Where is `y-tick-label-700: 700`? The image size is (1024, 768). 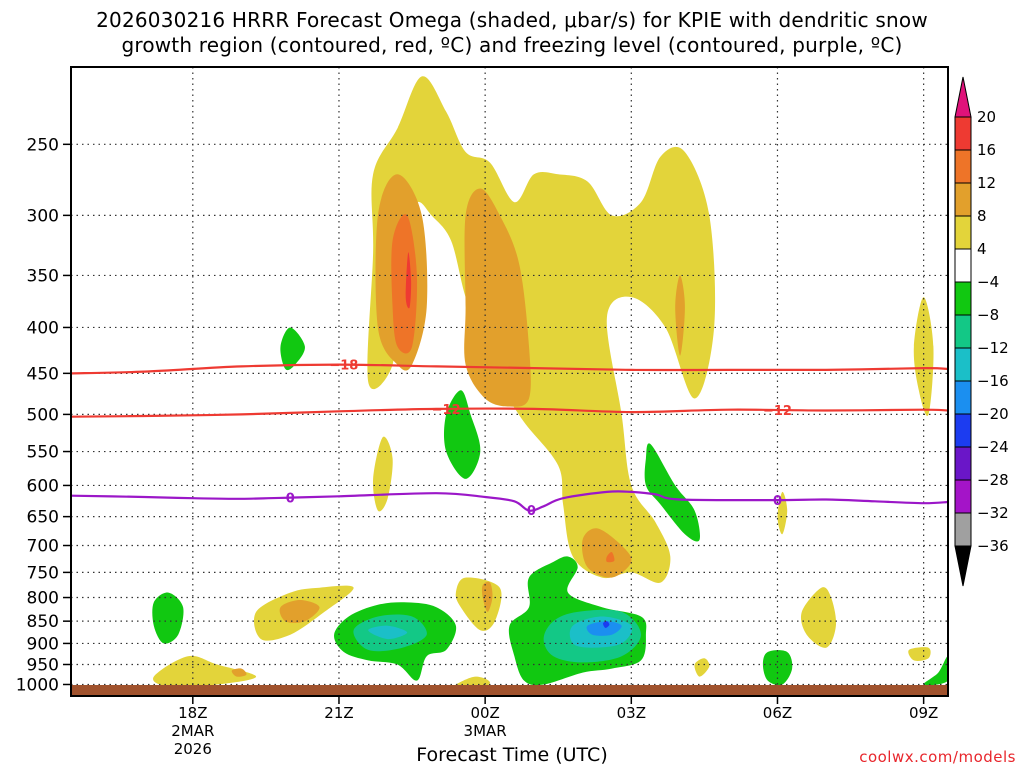
y-tick-label-700: 700 is located at coordinates (43, 547).